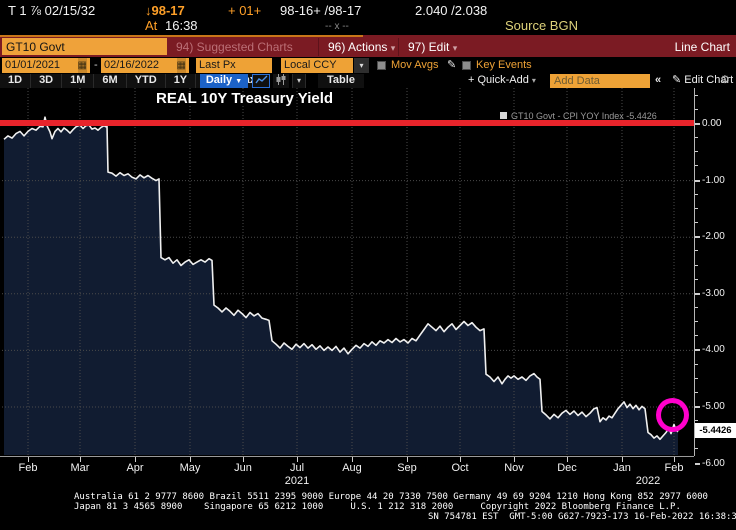  What do you see at coordinates (415, 65) in the screenshot?
I see `mov-avgs-label: Mov Avgs` at bounding box center [415, 65].